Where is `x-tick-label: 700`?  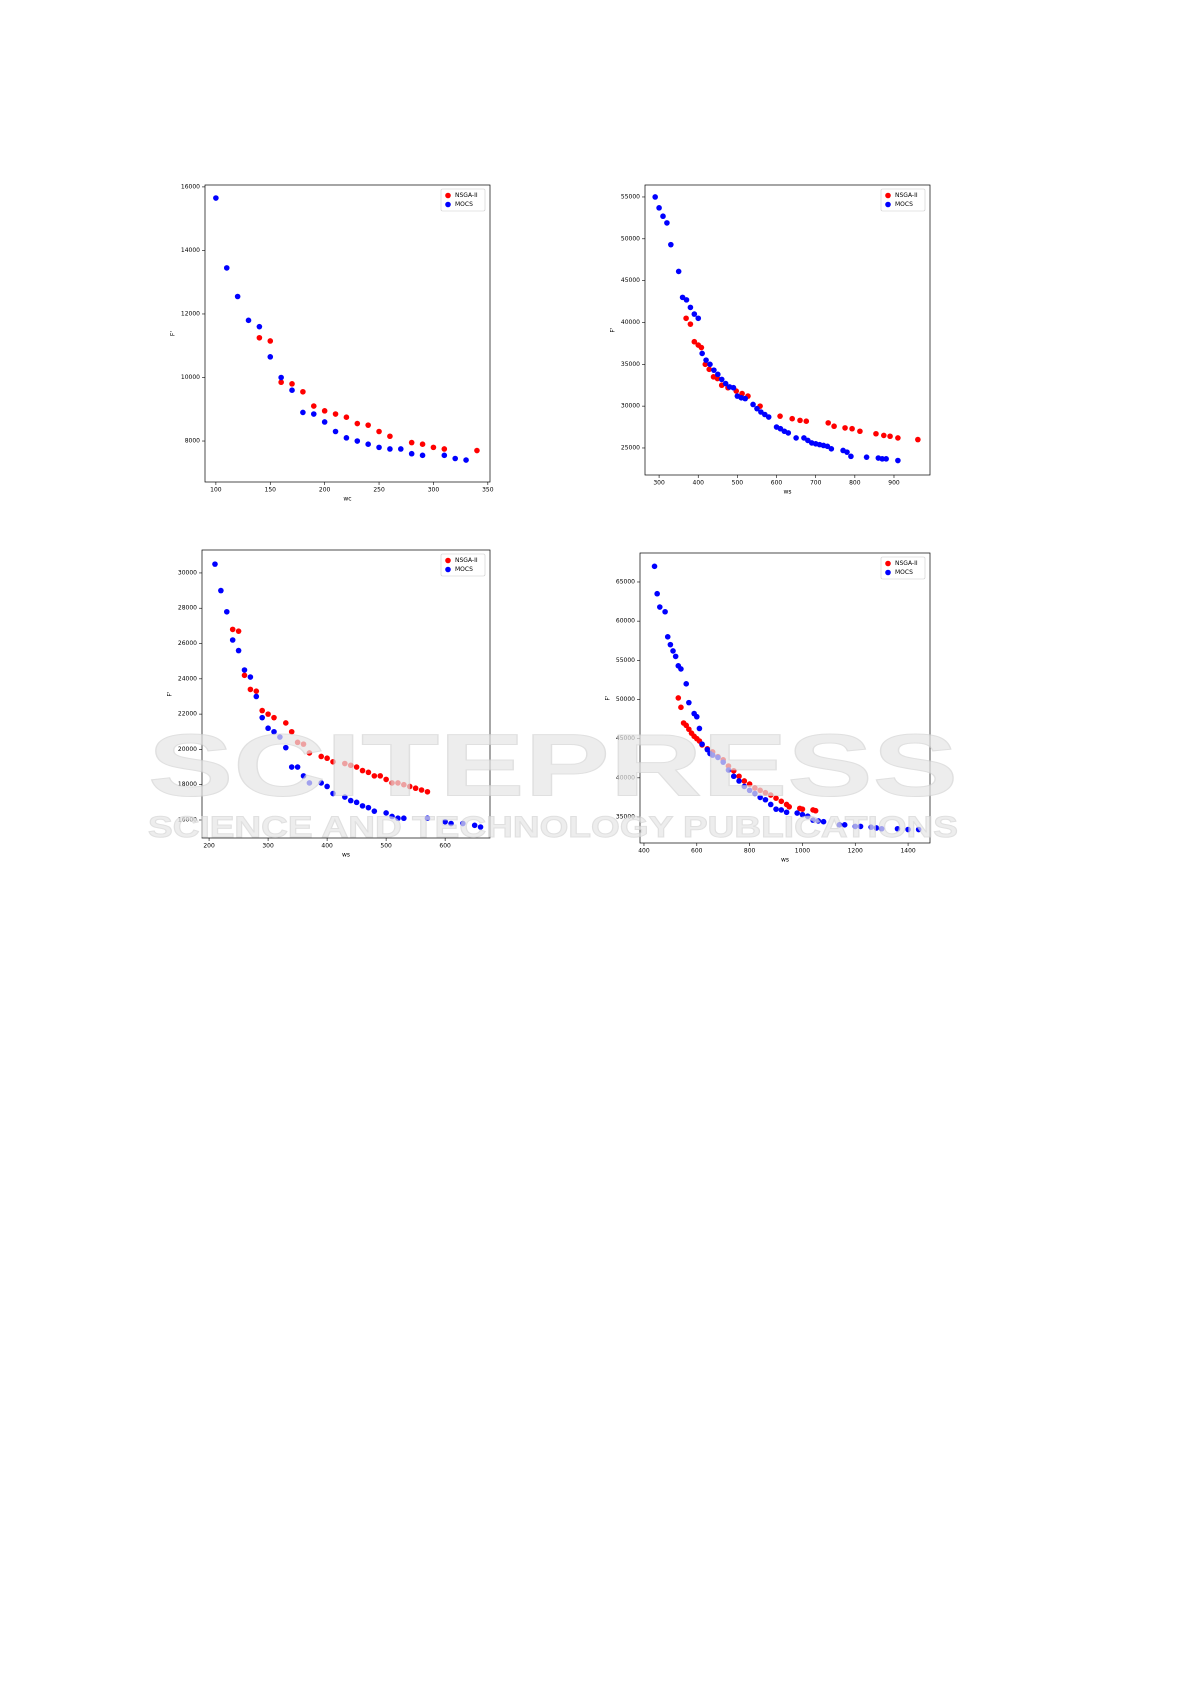
x-tick-label: 700 is located at coordinates (816, 483).